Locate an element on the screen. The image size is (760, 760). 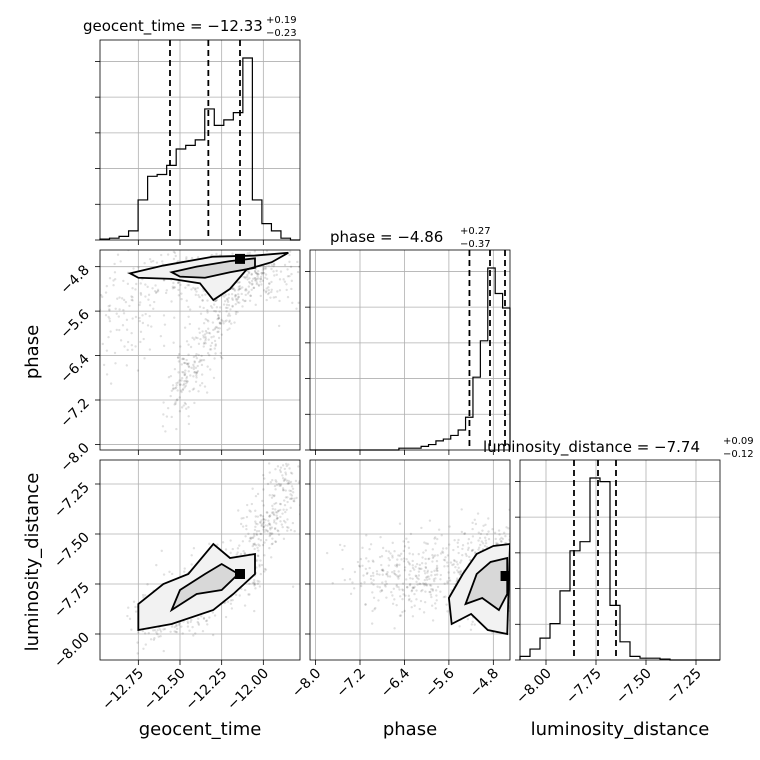
title-phase: phase = −4.86 is located at coordinates (386, 237).